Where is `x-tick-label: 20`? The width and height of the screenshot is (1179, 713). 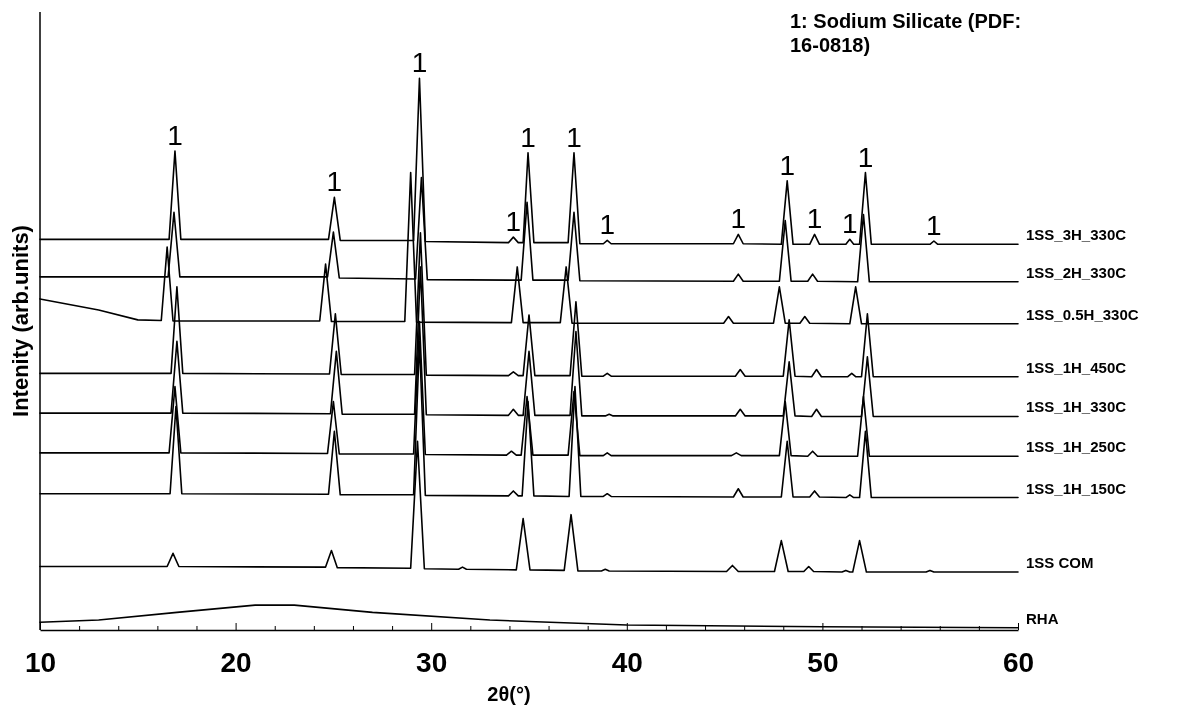 x-tick-label: 20 is located at coordinates (236, 662).